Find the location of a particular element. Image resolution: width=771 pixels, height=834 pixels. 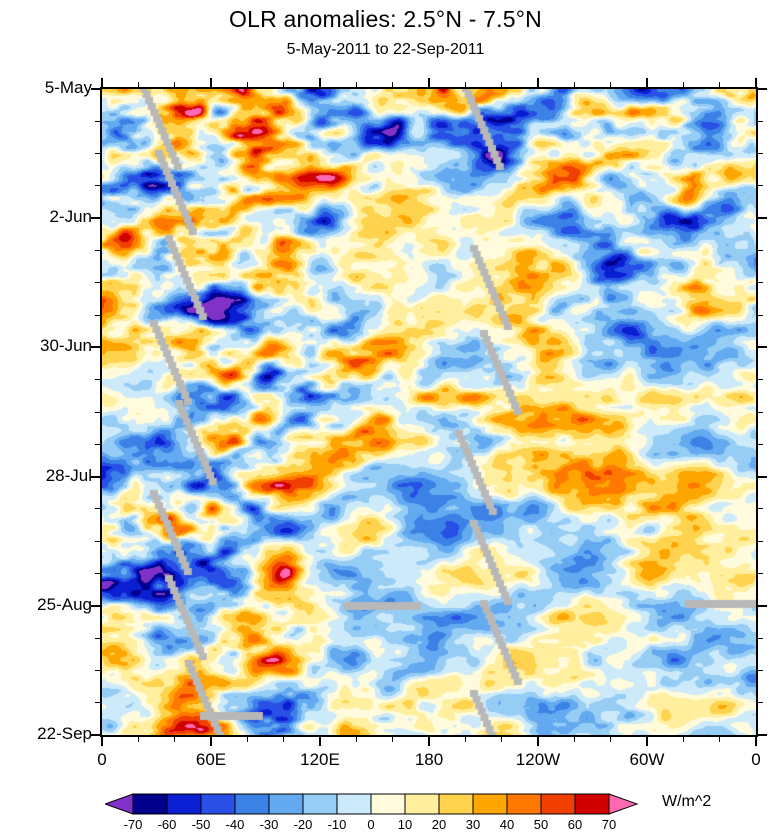

chart-subtitle: 5-May-2011 to 22-Sep-2011 is located at coordinates (385, 49).